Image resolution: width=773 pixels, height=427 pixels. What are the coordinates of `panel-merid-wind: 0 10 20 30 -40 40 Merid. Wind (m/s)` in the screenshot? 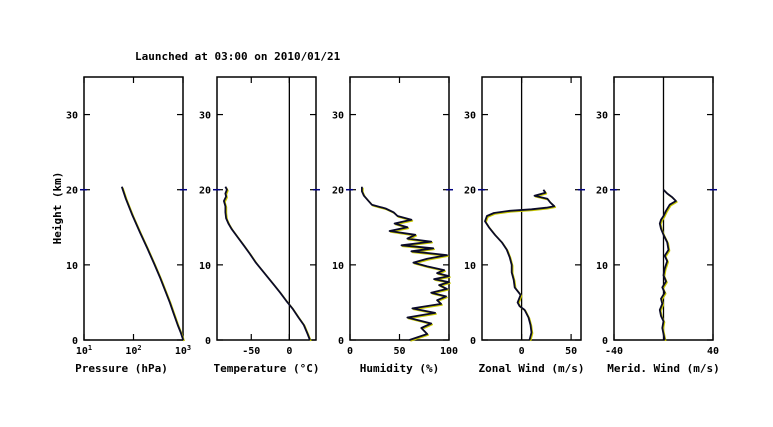 It's located at (658, 225).